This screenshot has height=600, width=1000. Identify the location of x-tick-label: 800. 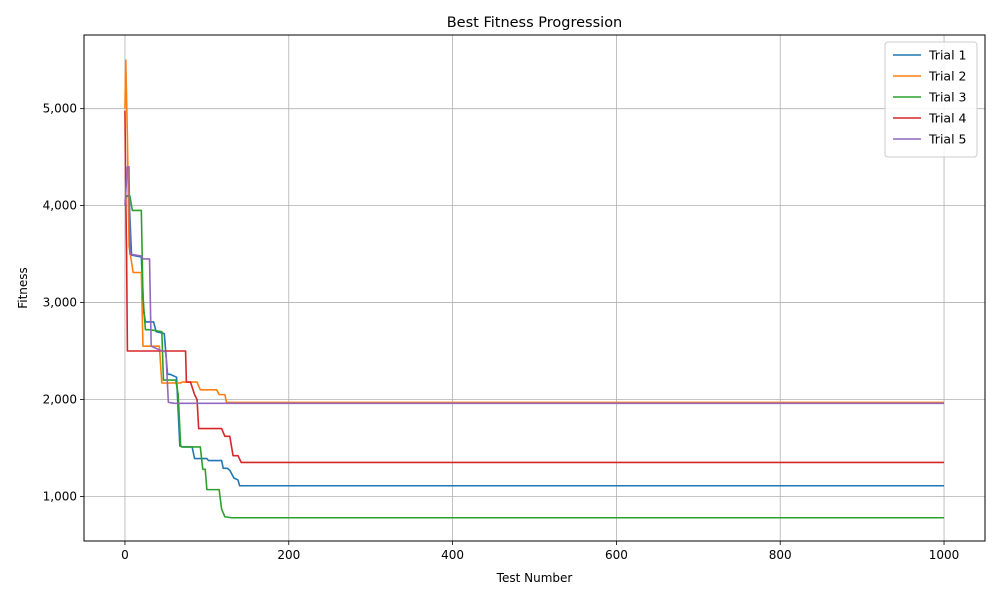
(780, 555).